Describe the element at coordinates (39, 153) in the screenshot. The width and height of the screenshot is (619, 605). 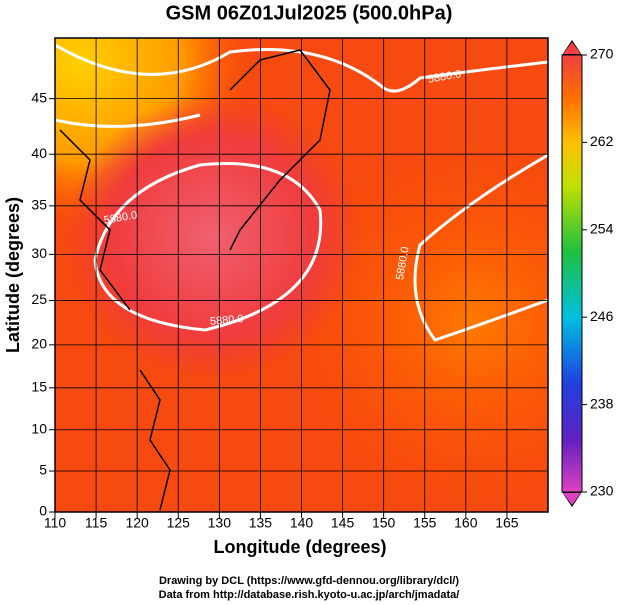
I see `y-tick-label: 40` at that location.